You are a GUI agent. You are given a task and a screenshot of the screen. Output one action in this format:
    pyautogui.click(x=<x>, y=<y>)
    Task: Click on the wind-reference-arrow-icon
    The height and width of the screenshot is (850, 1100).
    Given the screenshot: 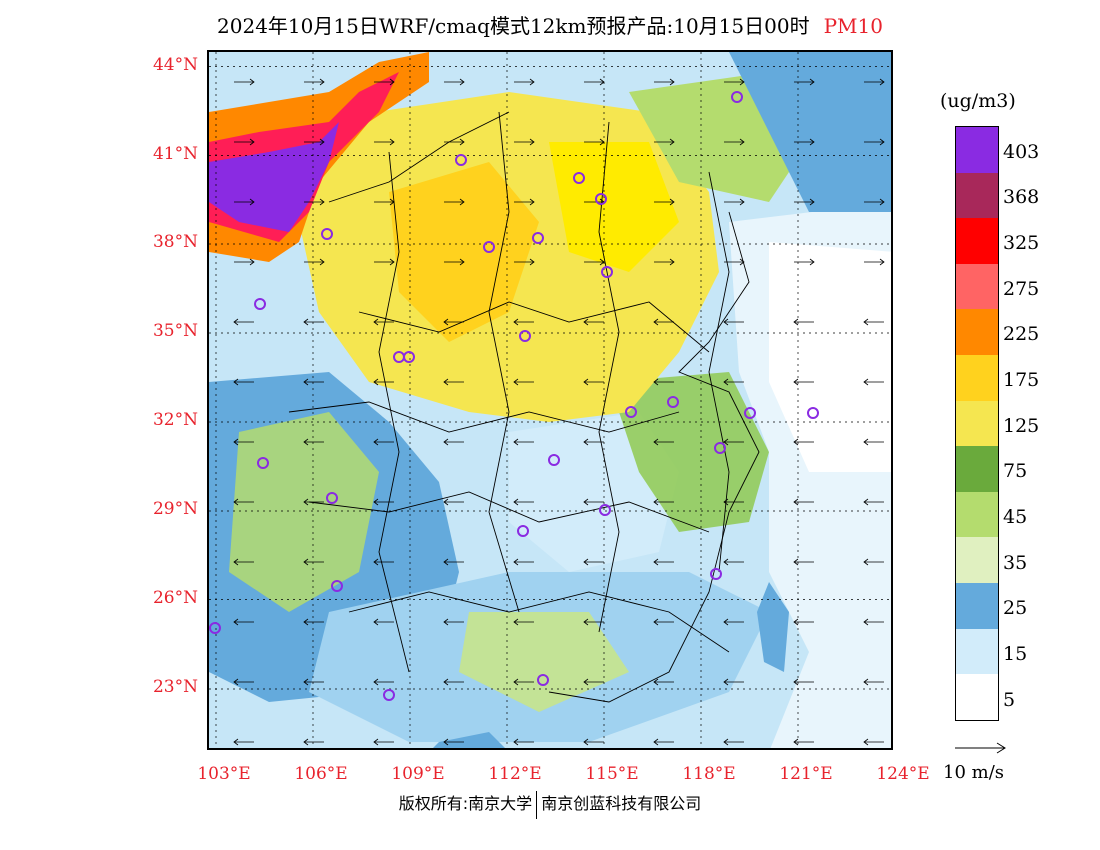 What is the action you would take?
    pyautogui.click(x=980, y=748)
    